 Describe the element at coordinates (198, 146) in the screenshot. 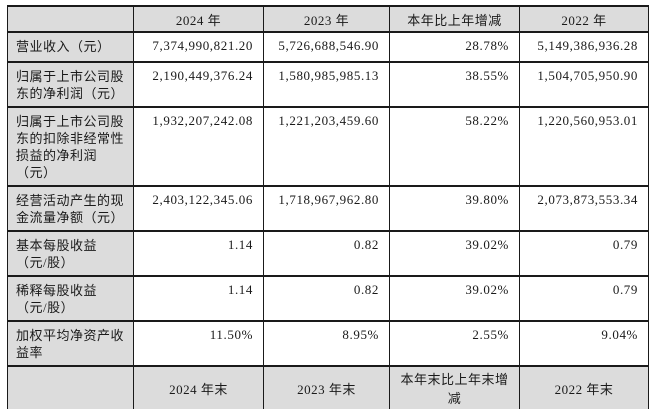

I see `value-cell: 1,932,207,242.08` at that location.